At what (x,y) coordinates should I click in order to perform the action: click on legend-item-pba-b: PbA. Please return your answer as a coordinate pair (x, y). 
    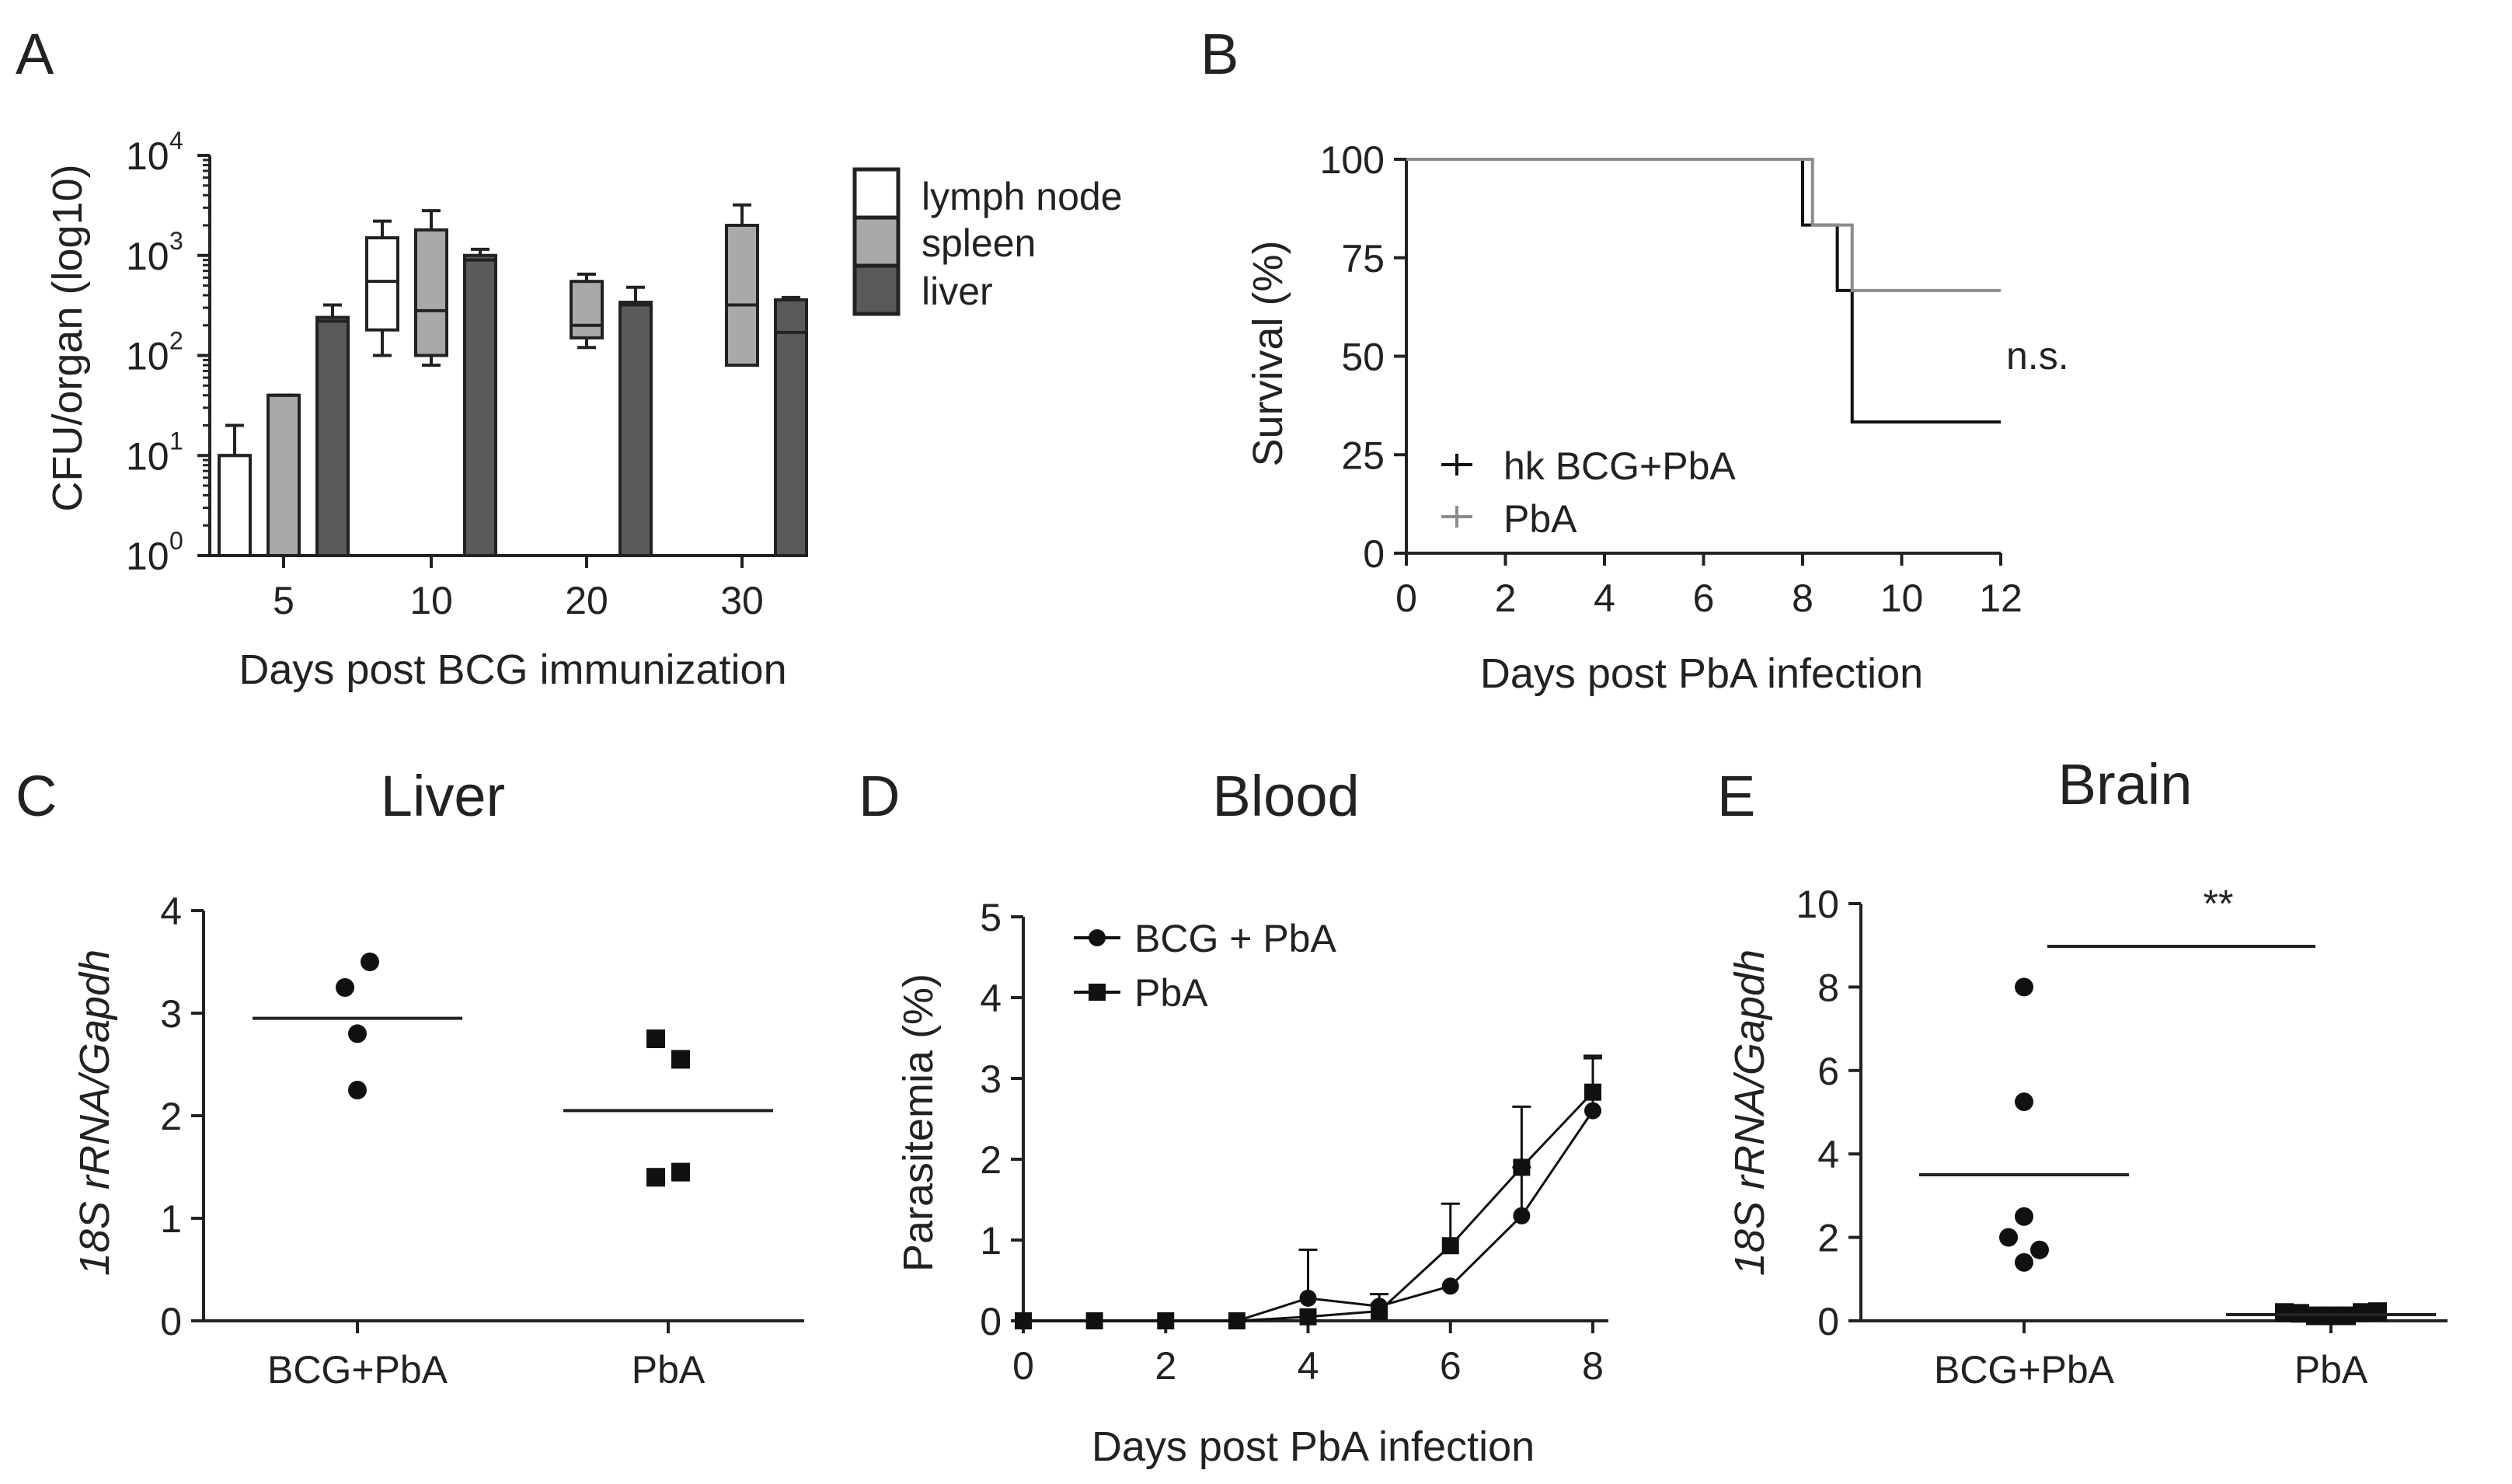
    Looking at the image, I should click on (1509, 519).